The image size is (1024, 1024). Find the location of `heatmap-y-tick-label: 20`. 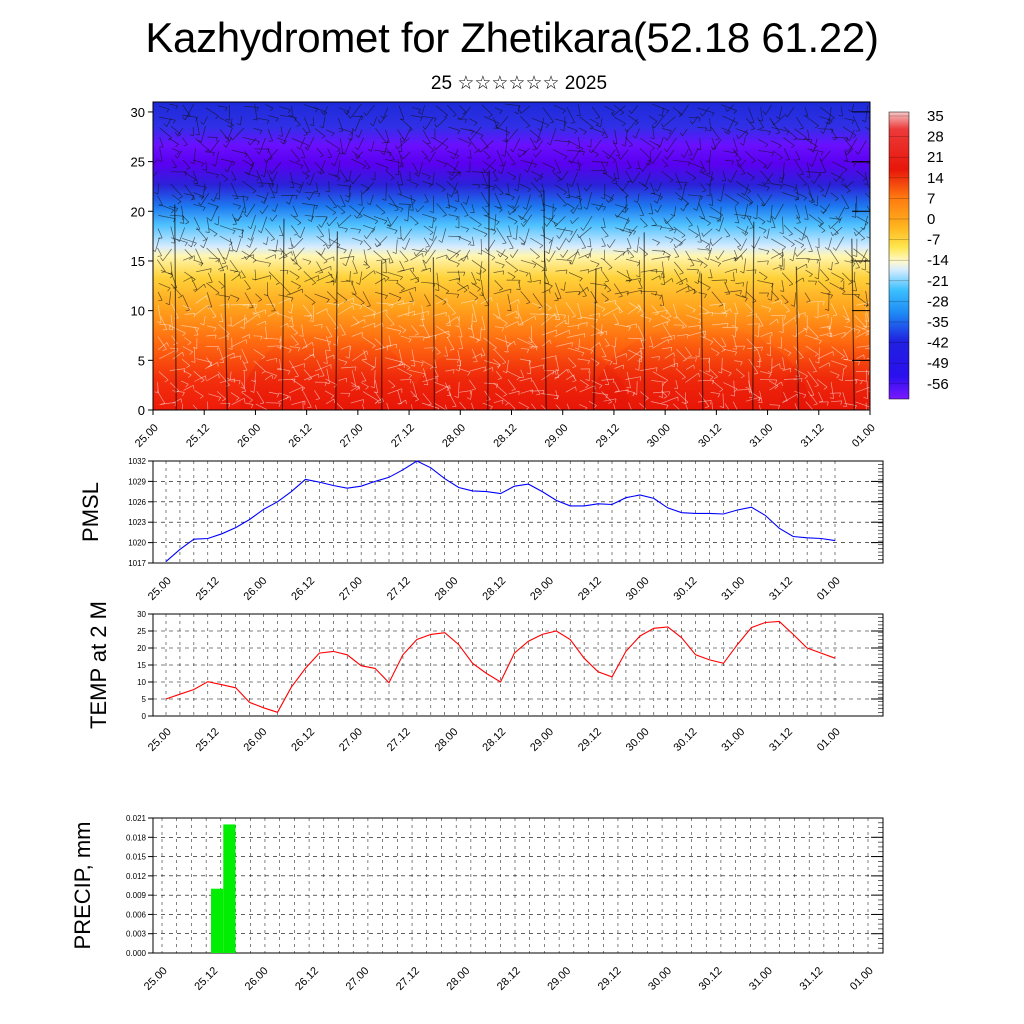

heatmap-y-tick-label: 20 is located at coordinates (138, 211).